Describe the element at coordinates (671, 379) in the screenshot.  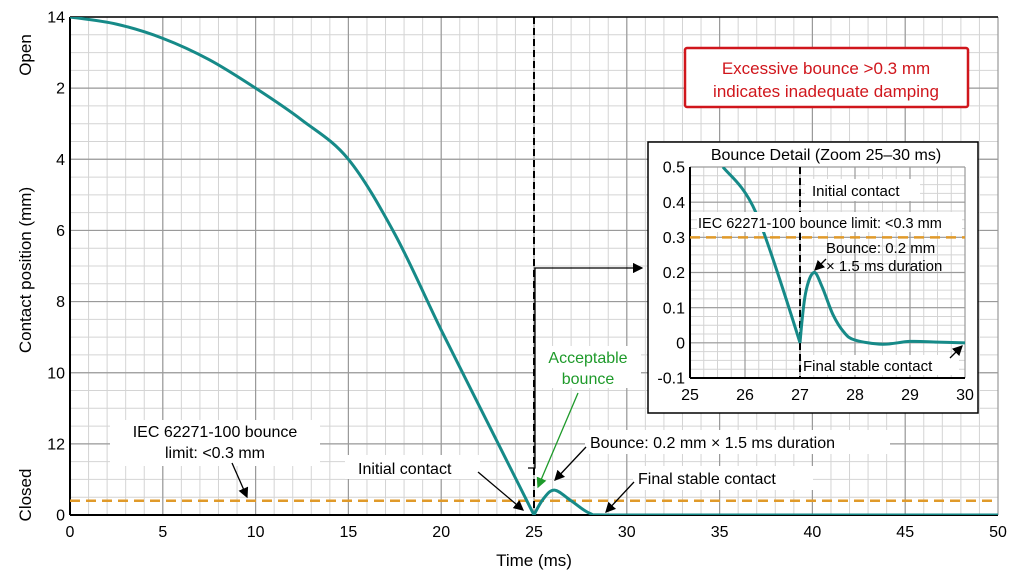
I see `y-tick-label: -0.1` at that location.